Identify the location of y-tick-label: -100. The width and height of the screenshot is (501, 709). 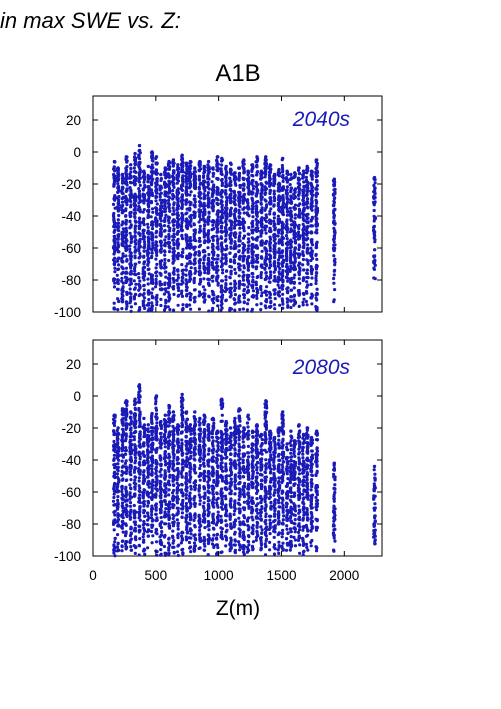
(67, 312).